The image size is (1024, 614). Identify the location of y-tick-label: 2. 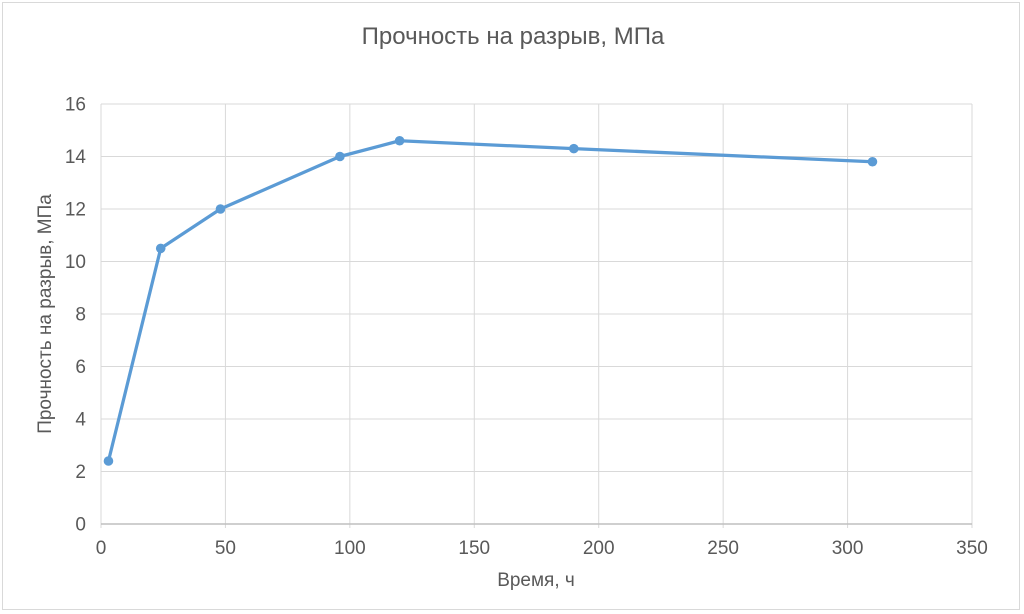
(80, 472).